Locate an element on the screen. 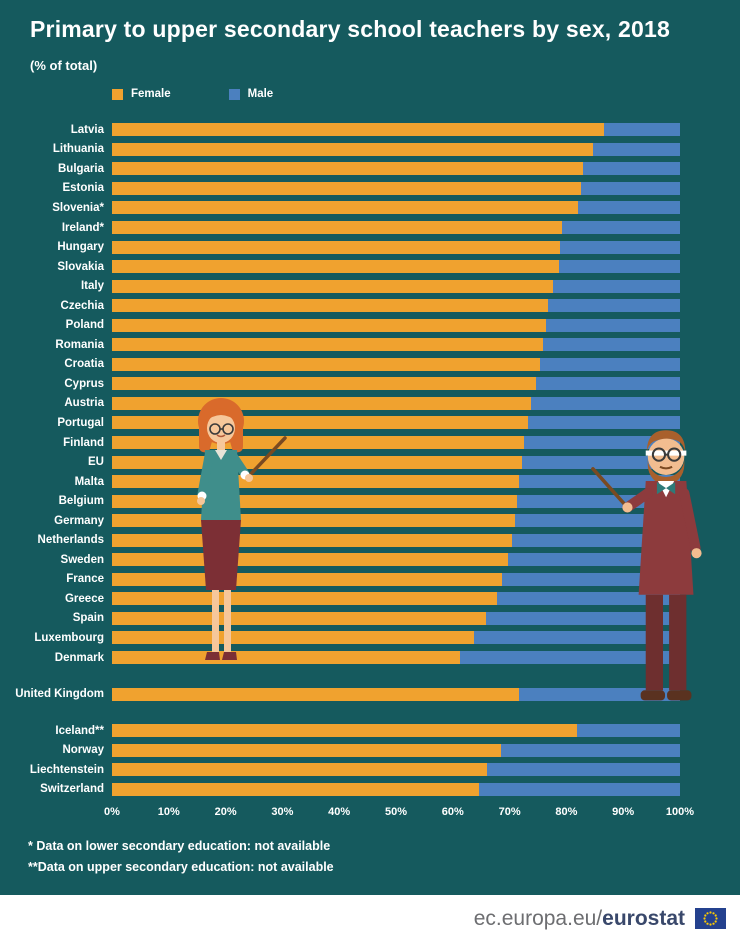  bar-row: Bulgaria is located at coordinates (370, 169).